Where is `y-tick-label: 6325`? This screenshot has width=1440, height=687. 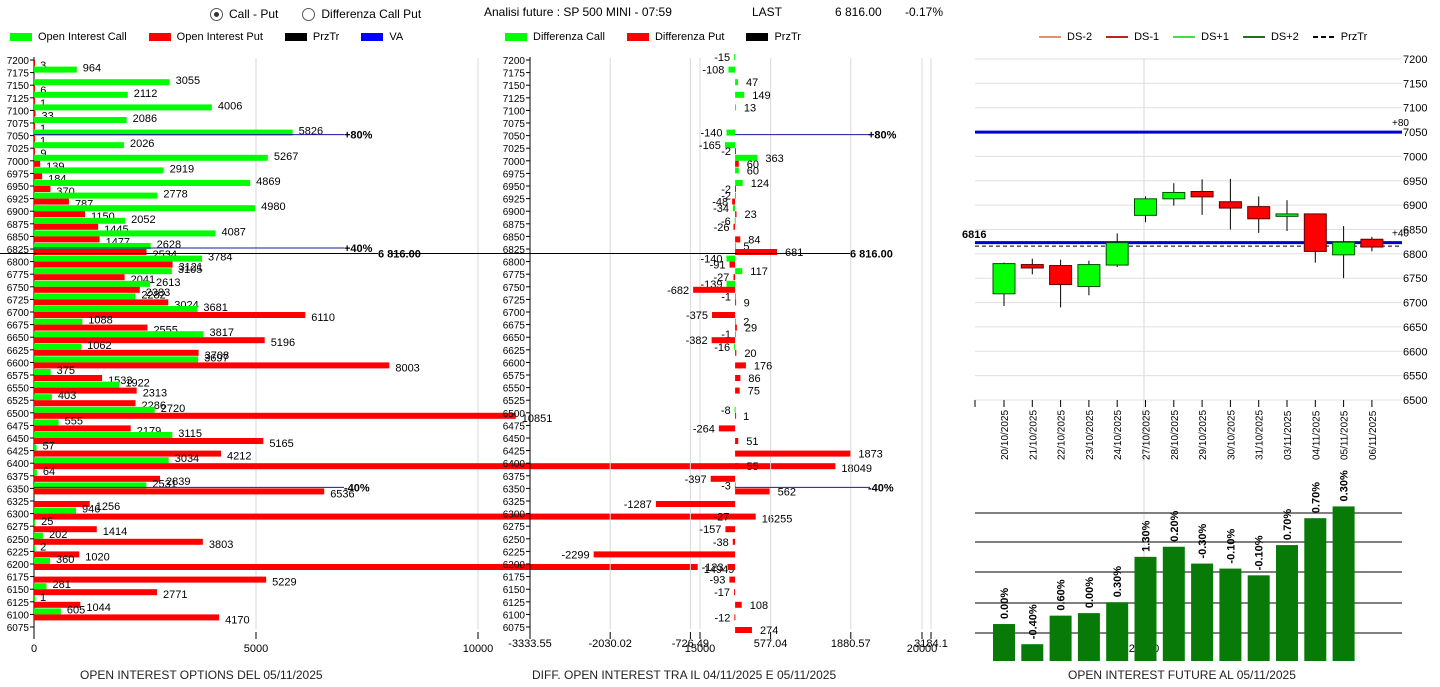 y-tick-label: 6325 is located at coordinates (18, 502).